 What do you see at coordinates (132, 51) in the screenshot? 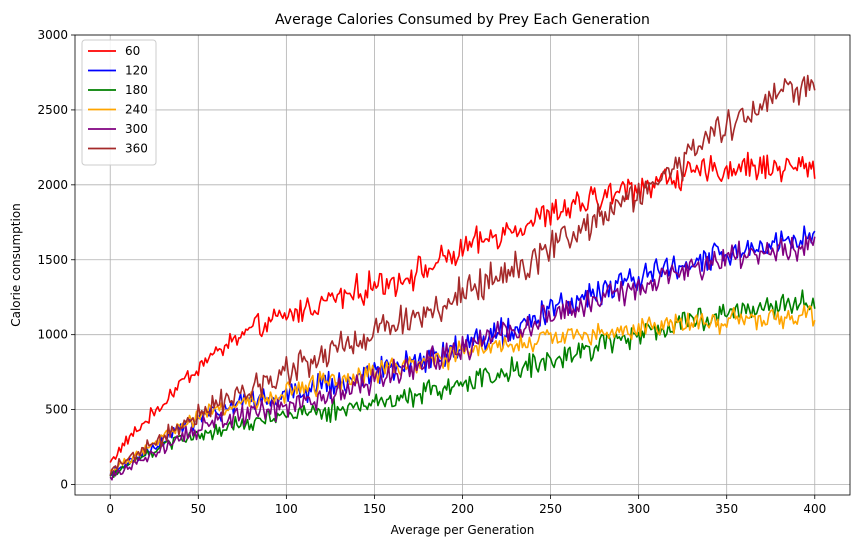
I see `legend-label-60: 60` at bounding box center [132, 51].